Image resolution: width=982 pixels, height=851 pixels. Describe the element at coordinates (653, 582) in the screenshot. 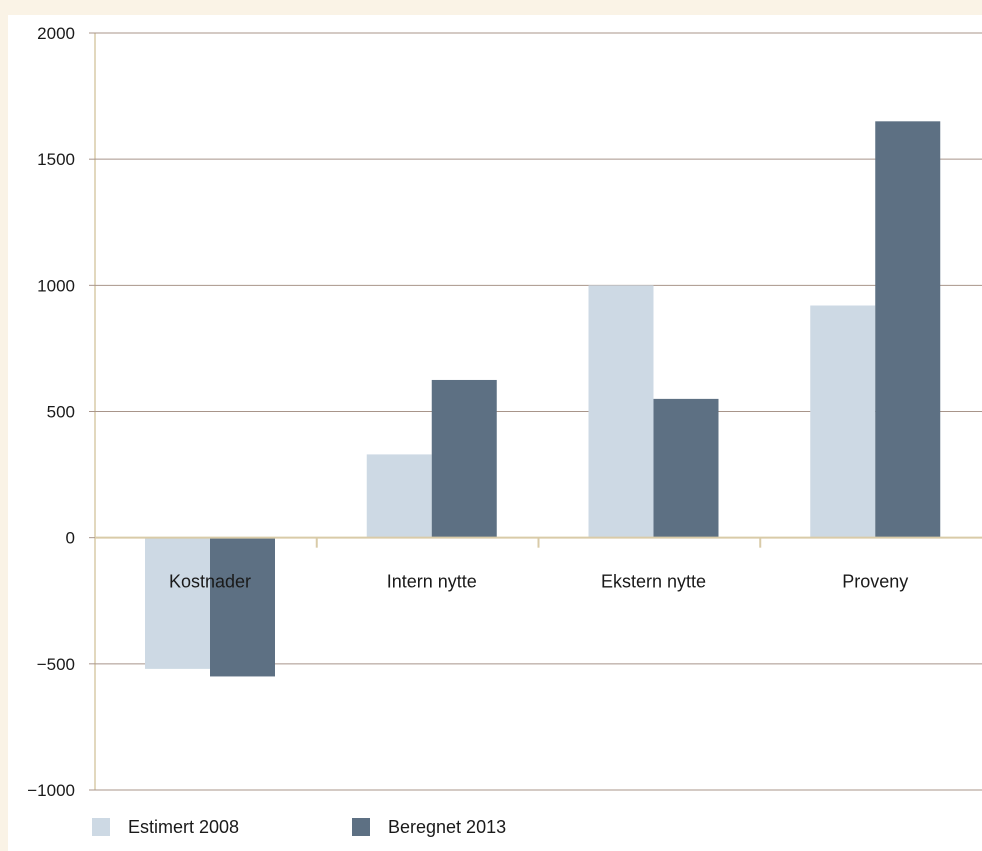

I see `category-label: Ekstern nytte` at that location.